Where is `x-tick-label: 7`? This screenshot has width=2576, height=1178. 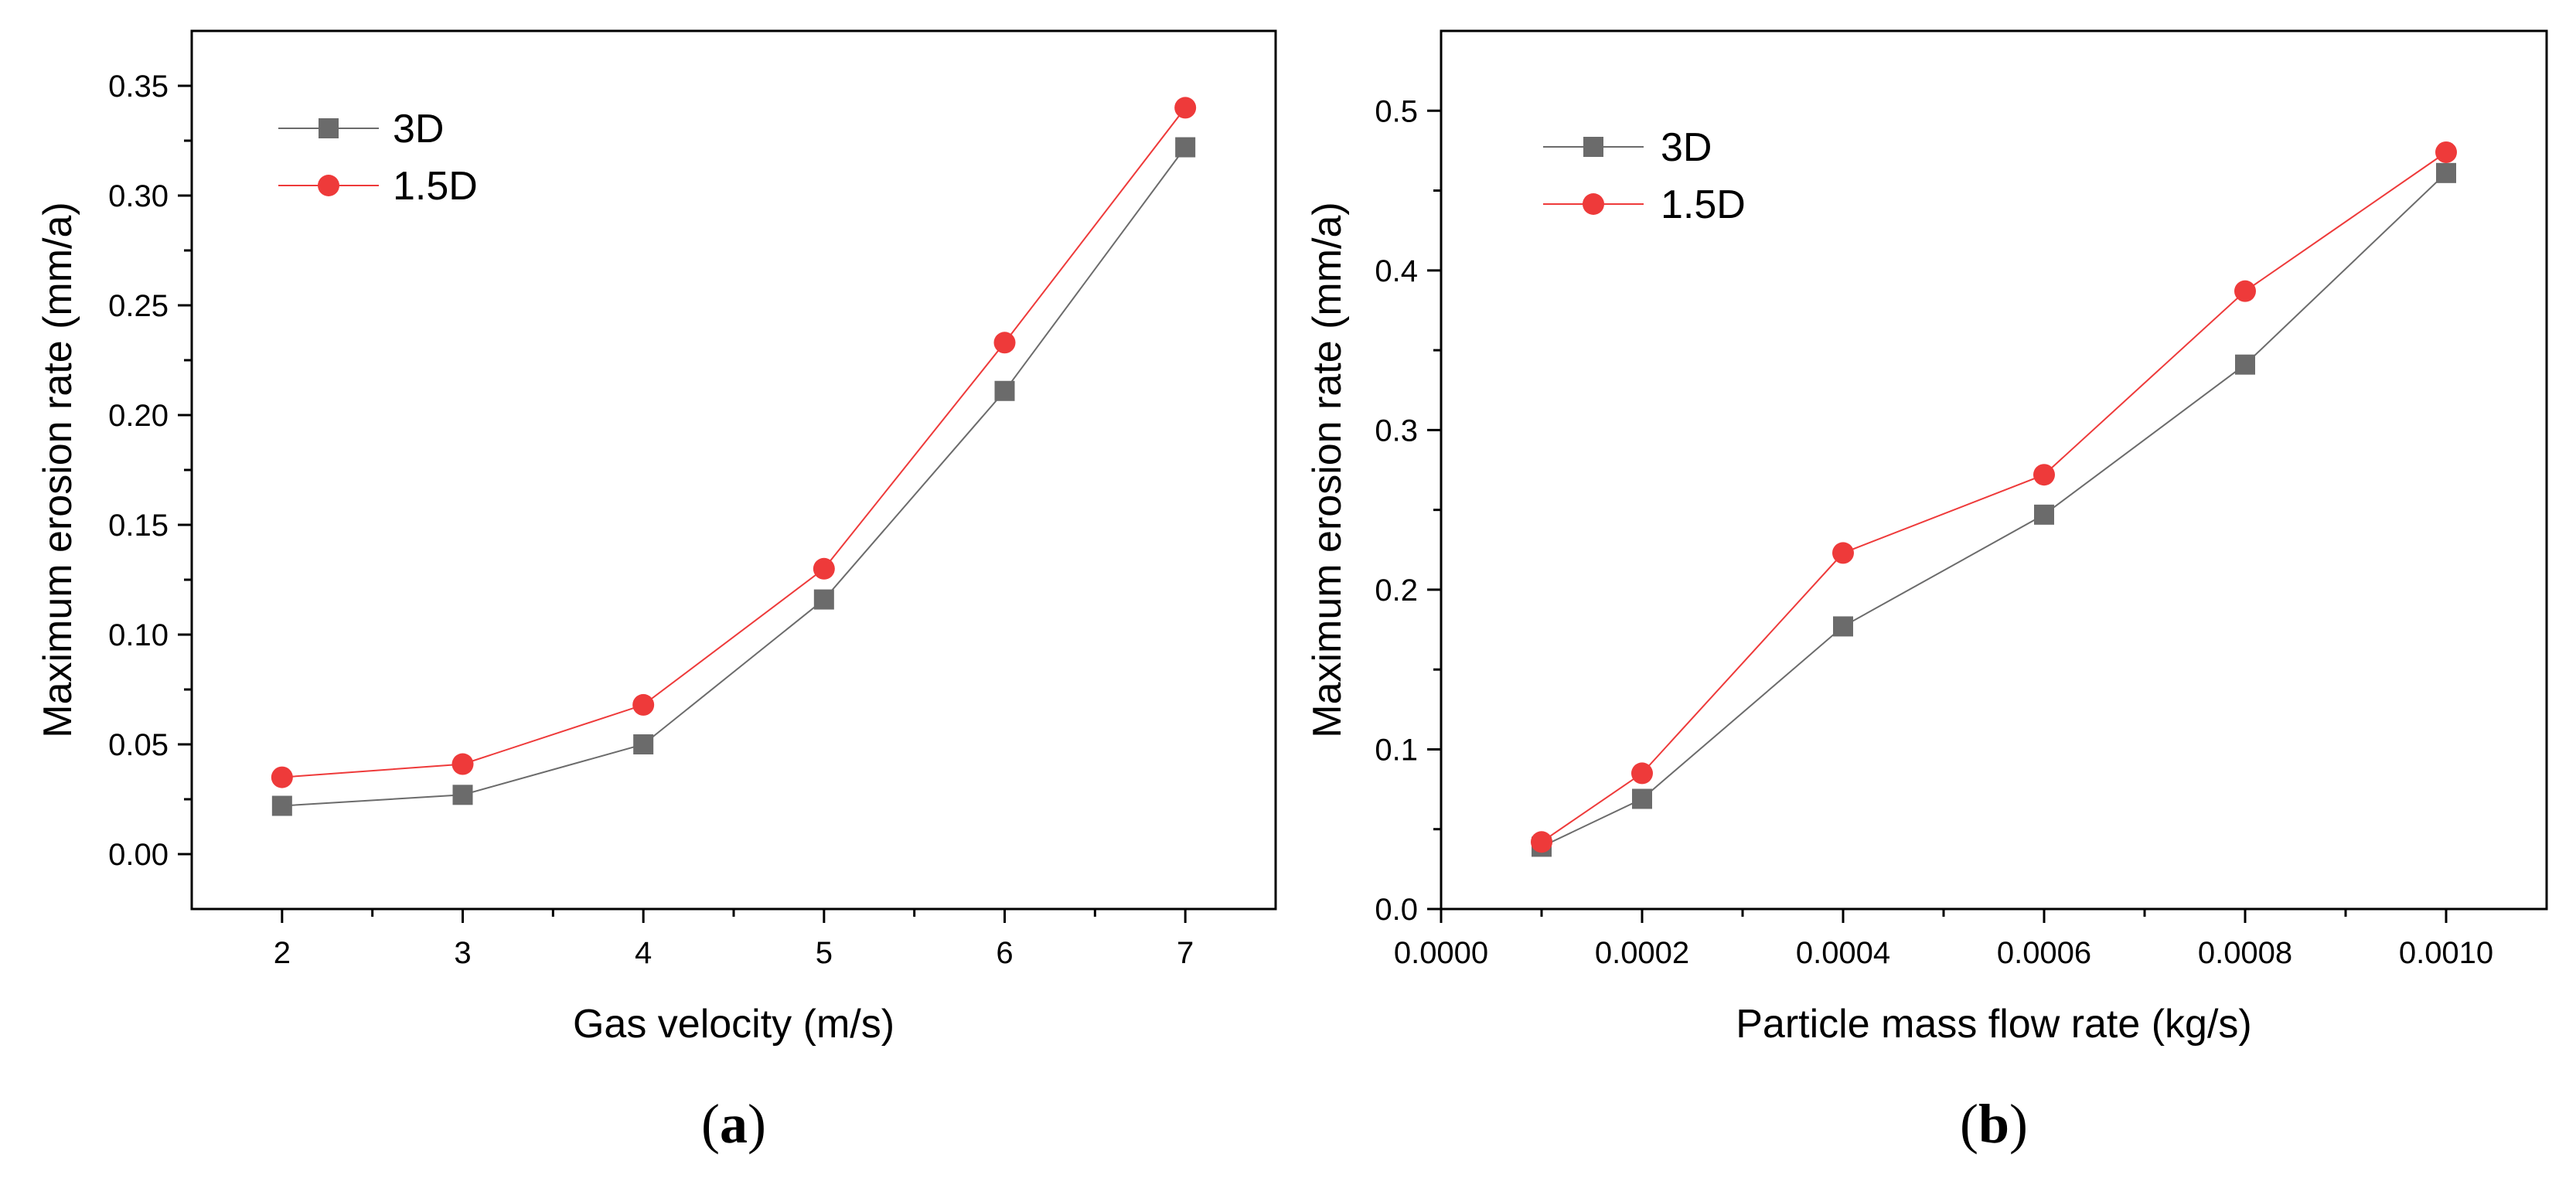
x-tick-label: 7 is located at coordinates (1185, 953).